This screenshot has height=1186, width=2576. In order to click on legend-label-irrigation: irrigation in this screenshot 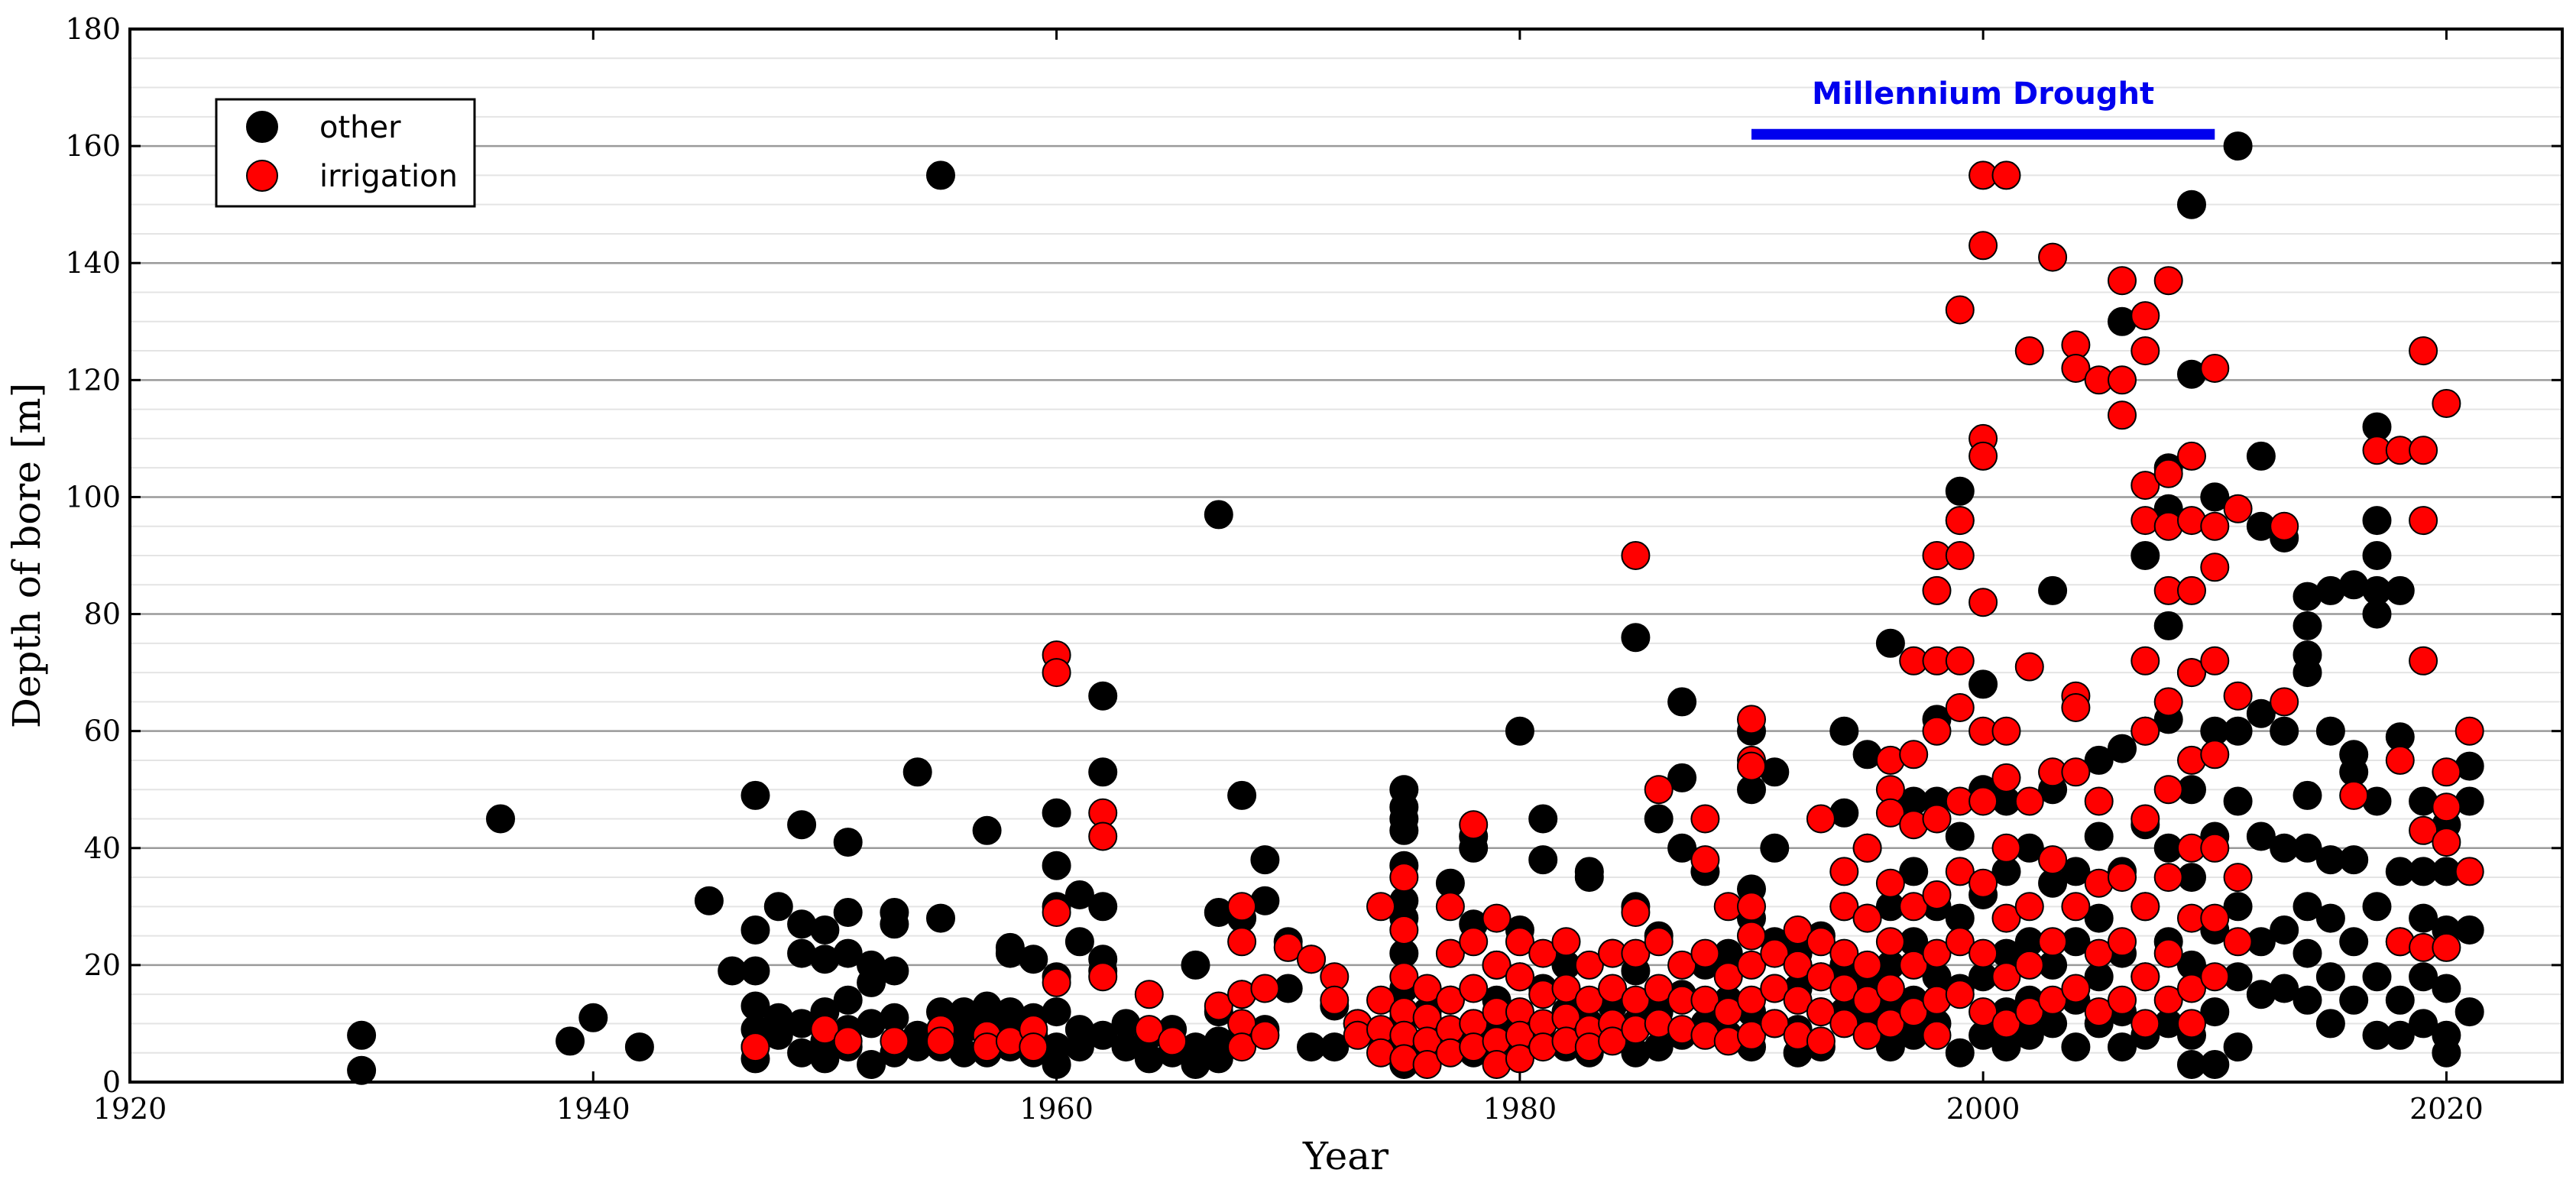, I will do `click(389, 176)`.